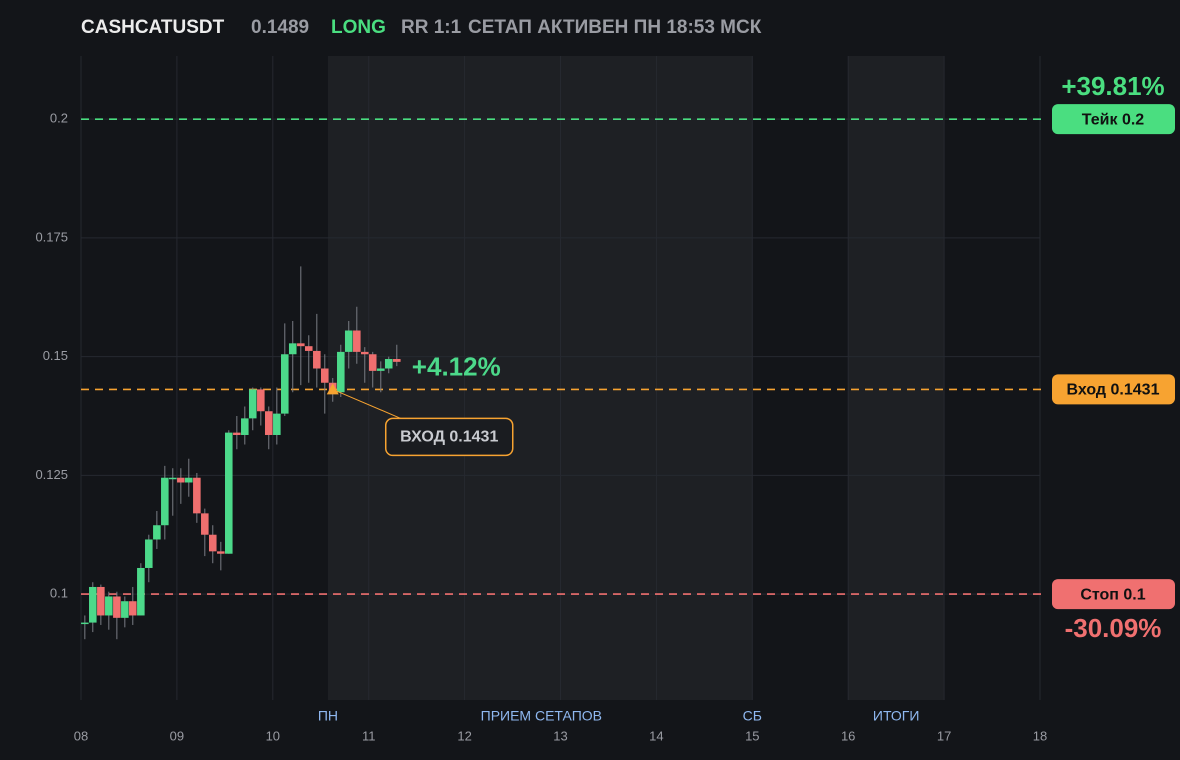 Image resolution: width=1180 pixels, height=760 pixels. I want to click on x-tick-label: 08, so click(81, 735).